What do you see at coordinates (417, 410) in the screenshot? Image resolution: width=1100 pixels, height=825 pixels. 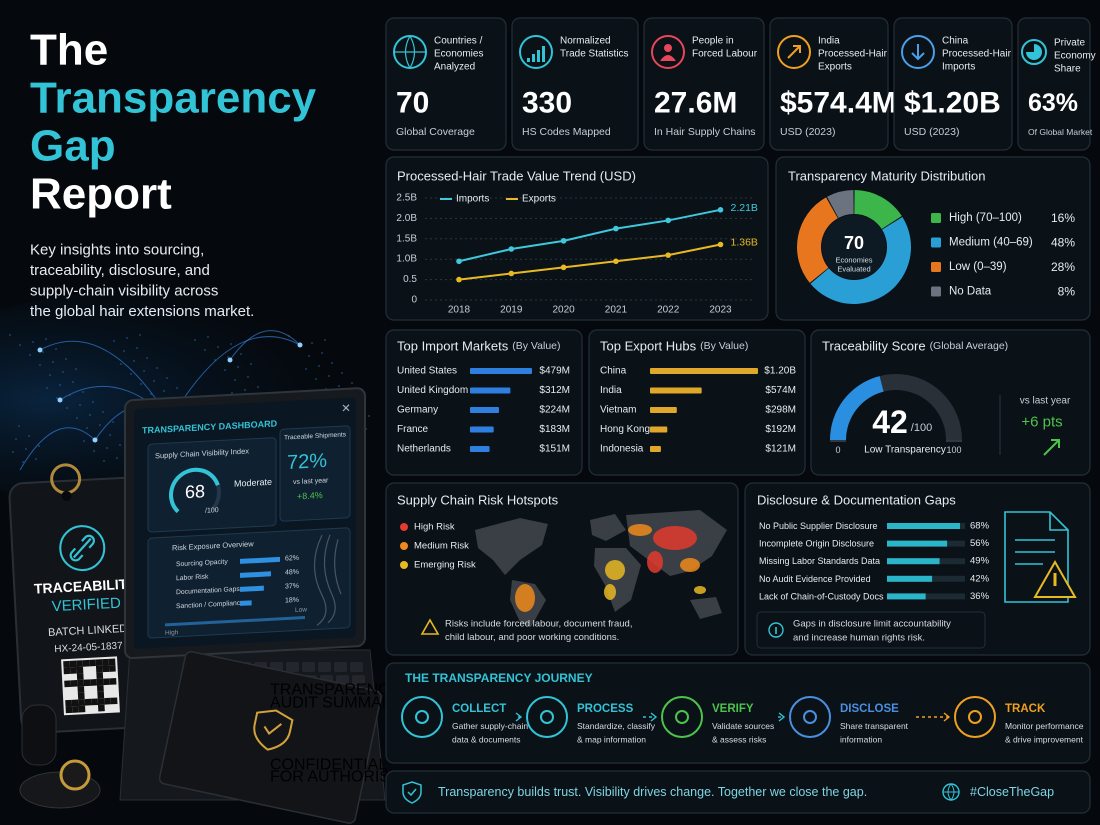 I see `category-label: Germany` at bounding box center [417, 410].